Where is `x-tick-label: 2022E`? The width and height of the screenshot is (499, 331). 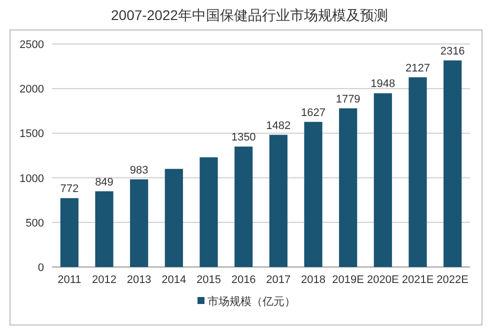
x-tick-label: 2022E is located at coordinates (452, 280).